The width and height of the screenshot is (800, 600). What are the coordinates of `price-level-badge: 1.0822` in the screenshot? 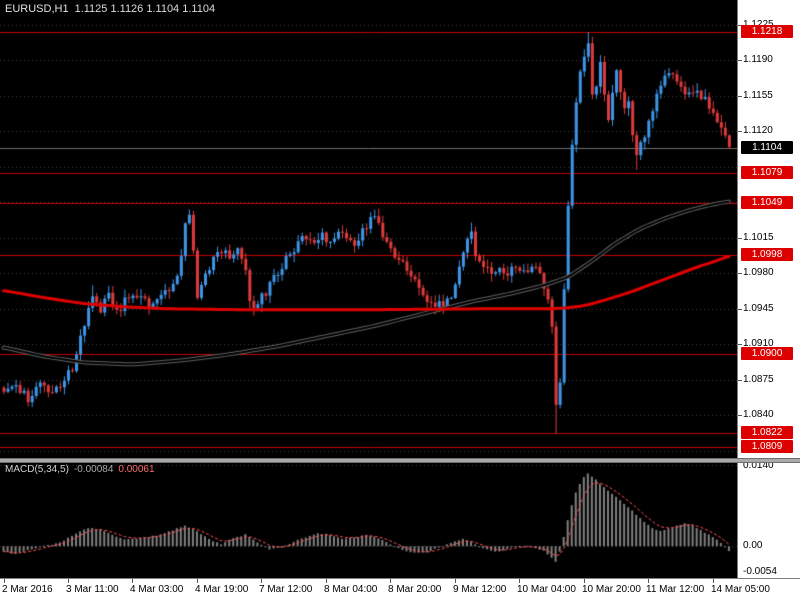 It's located at (767, 433).